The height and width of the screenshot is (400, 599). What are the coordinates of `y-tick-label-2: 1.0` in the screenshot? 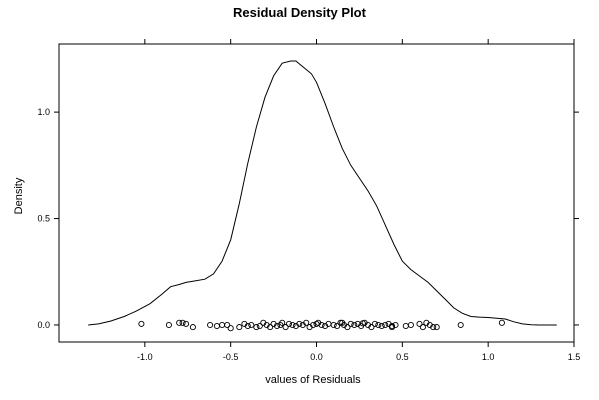 It's located at (43, 112).